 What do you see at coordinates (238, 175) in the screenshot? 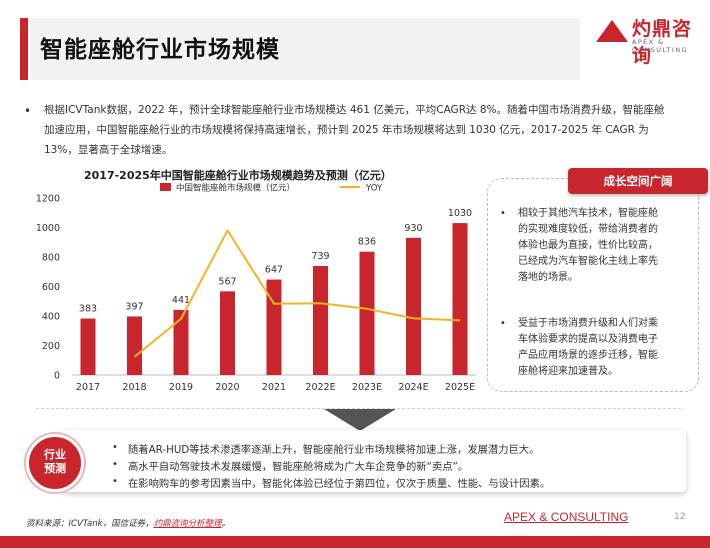
I see `chart-title: 2017-2025年中国智能座舱行业市场规模趋势及预测（亿元）` at bounding box center [238, 175].